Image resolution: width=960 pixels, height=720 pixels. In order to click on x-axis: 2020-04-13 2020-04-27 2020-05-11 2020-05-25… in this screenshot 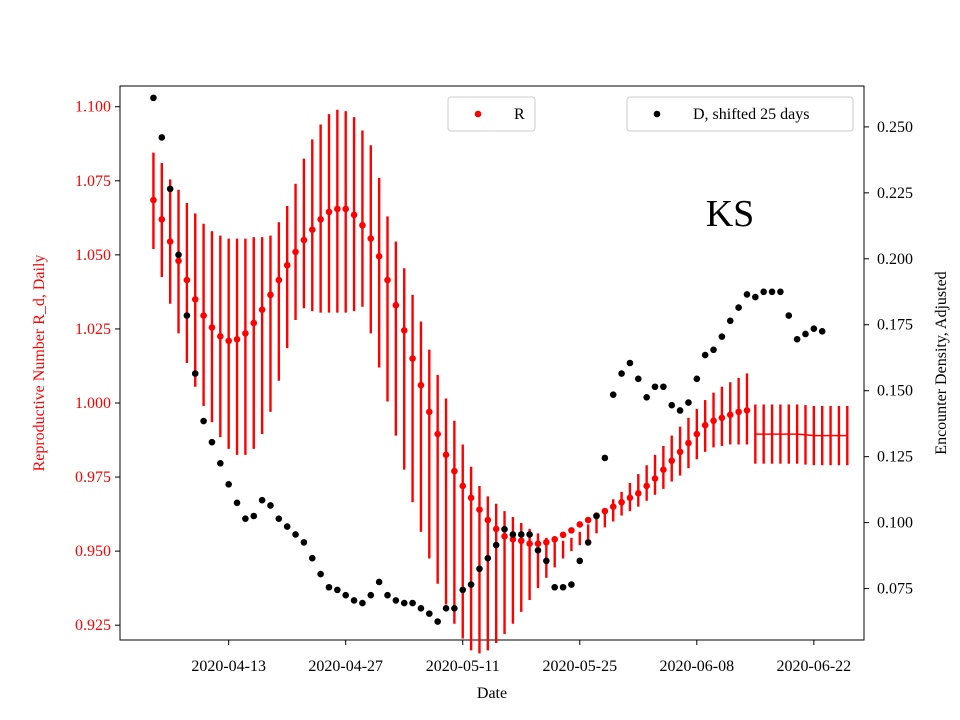, I will do `click(521, 657)`.